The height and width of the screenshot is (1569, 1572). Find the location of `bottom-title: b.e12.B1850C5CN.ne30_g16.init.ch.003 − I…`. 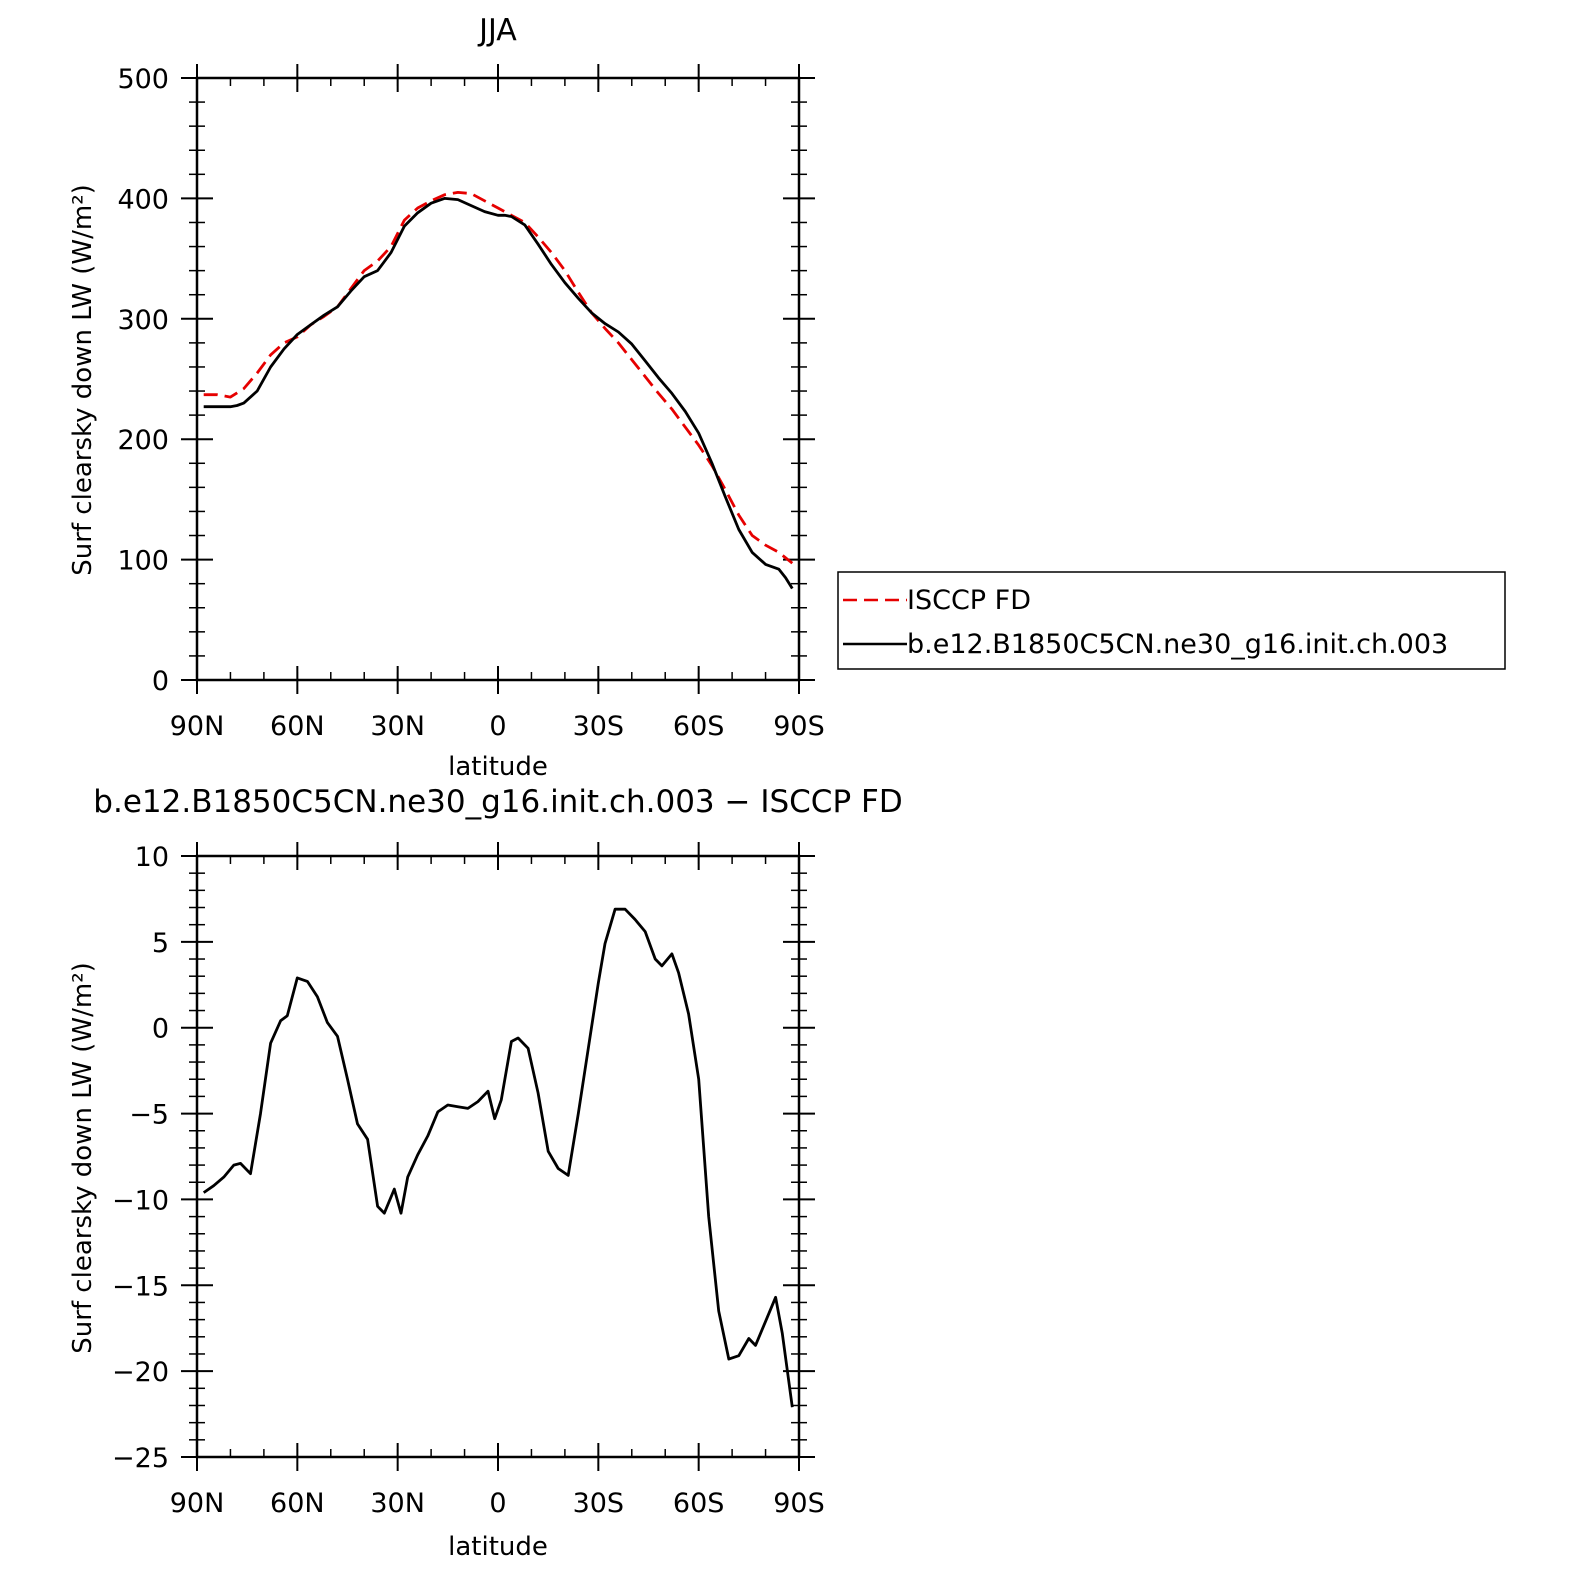

bottom-title: b.e12.B1850C5CN.ne30_g16.init.ch.003 − I… is located at coordinates (497, 802).